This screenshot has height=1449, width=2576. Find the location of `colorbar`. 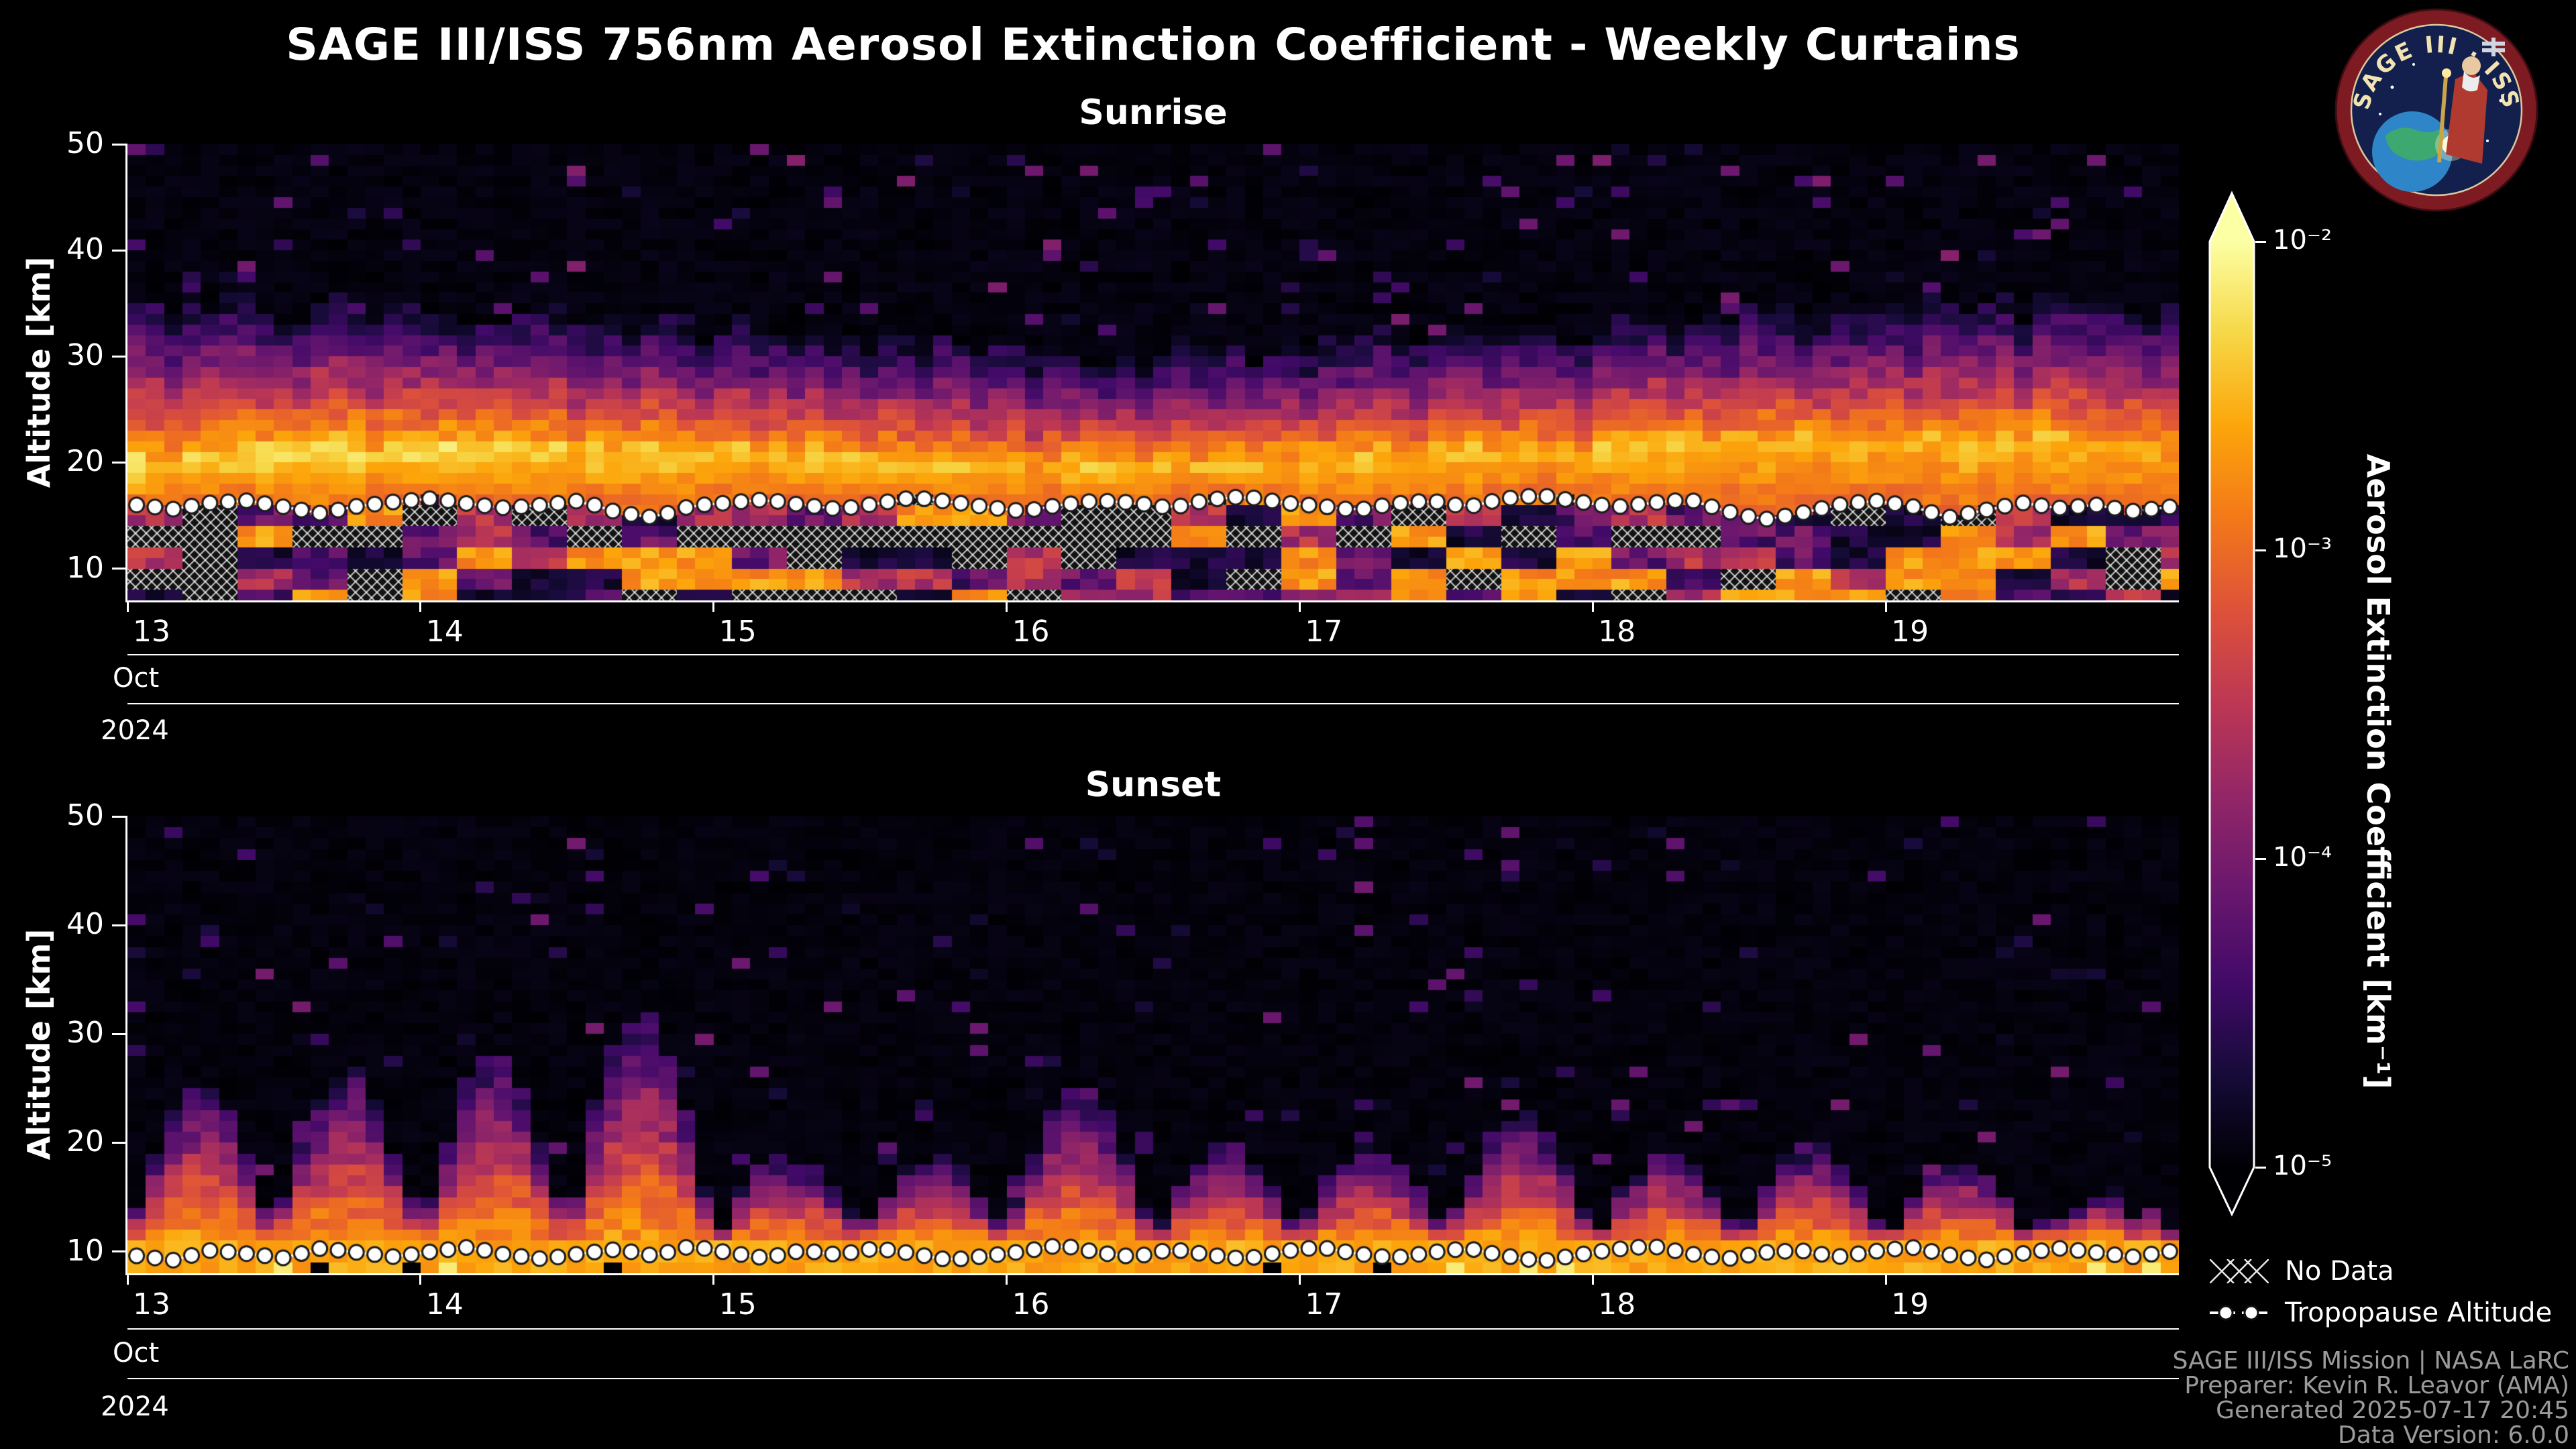

colorbar is located at coordinates (2231, 704).